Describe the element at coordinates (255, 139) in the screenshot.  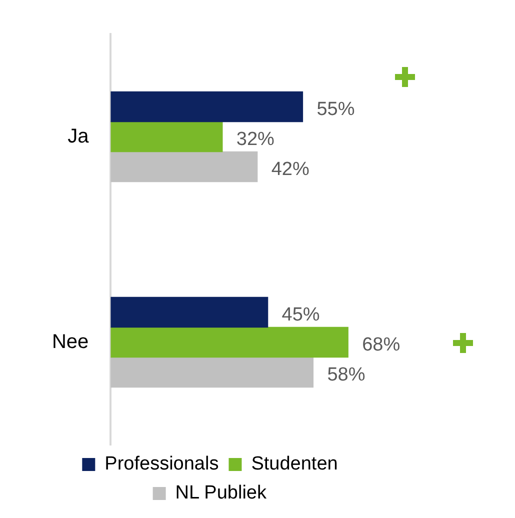
I see `data-label: 32%` at that location.